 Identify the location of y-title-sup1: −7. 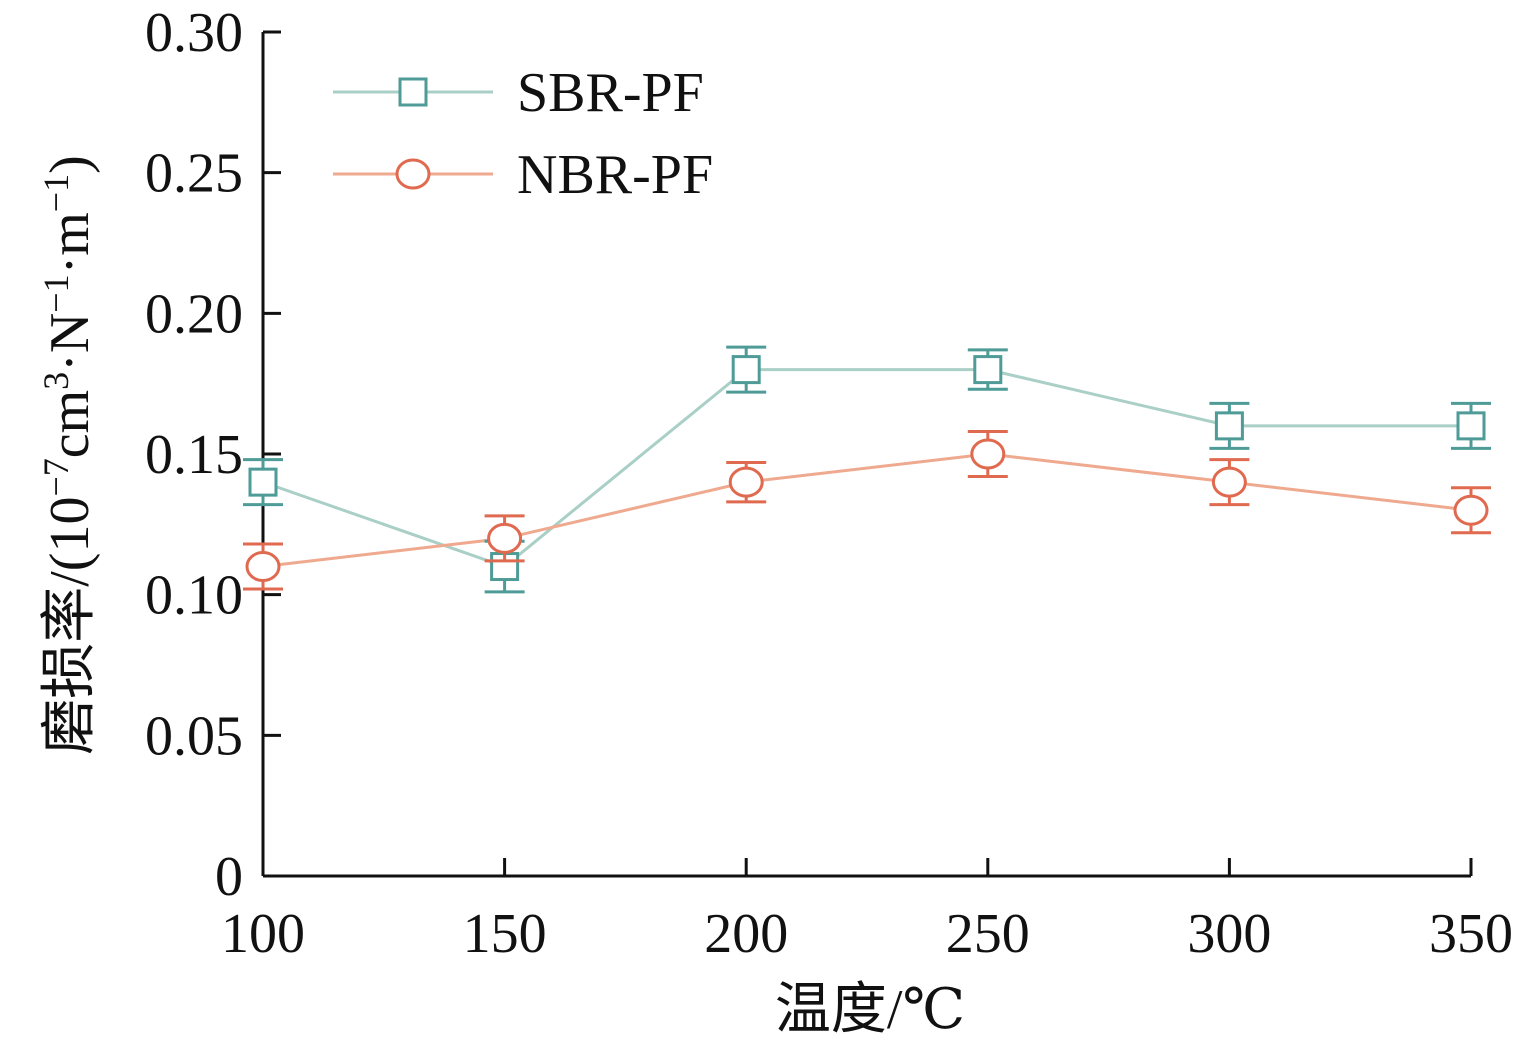
(56, 477).